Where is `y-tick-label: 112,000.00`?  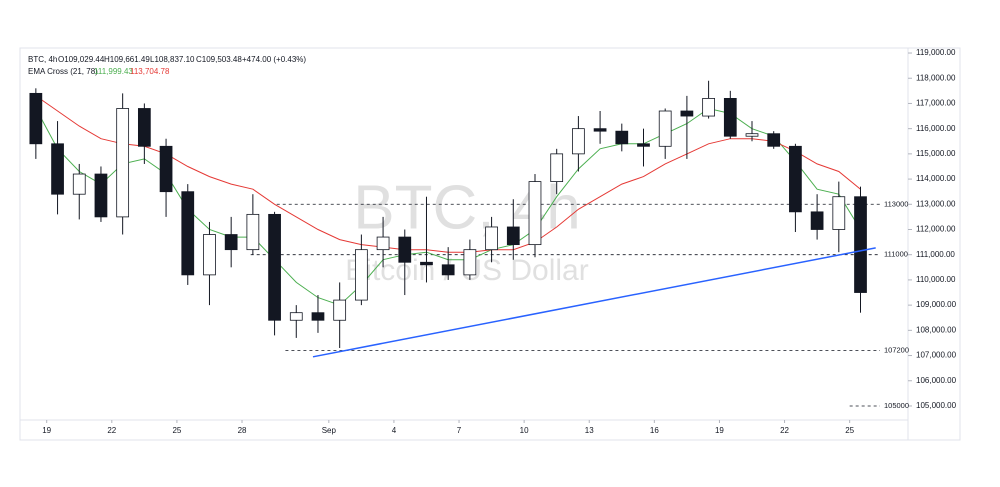 y-tick-label: 112,000.00 is located at coordinates (936, 229).